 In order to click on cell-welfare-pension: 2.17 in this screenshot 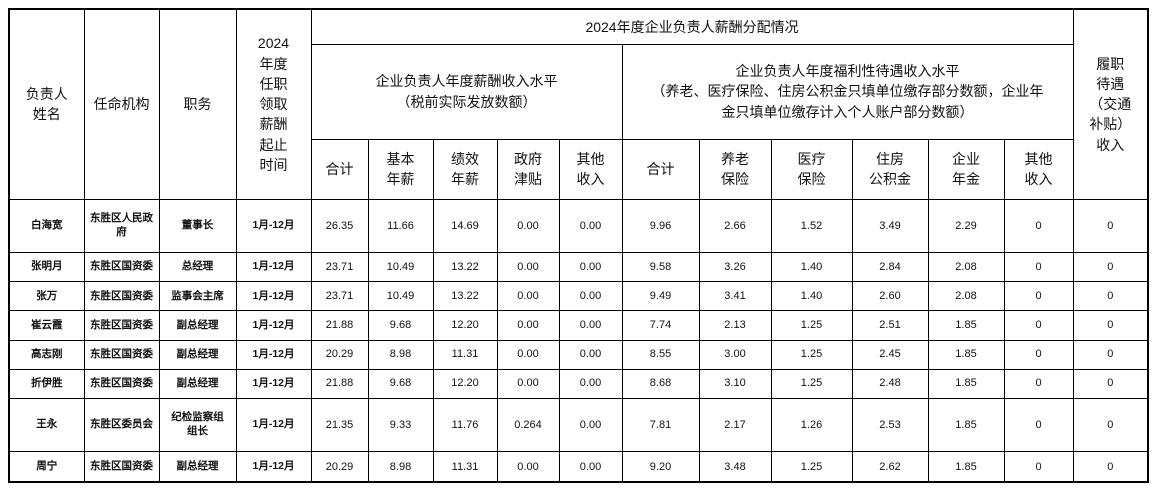, I will do `click(735, 425)`.